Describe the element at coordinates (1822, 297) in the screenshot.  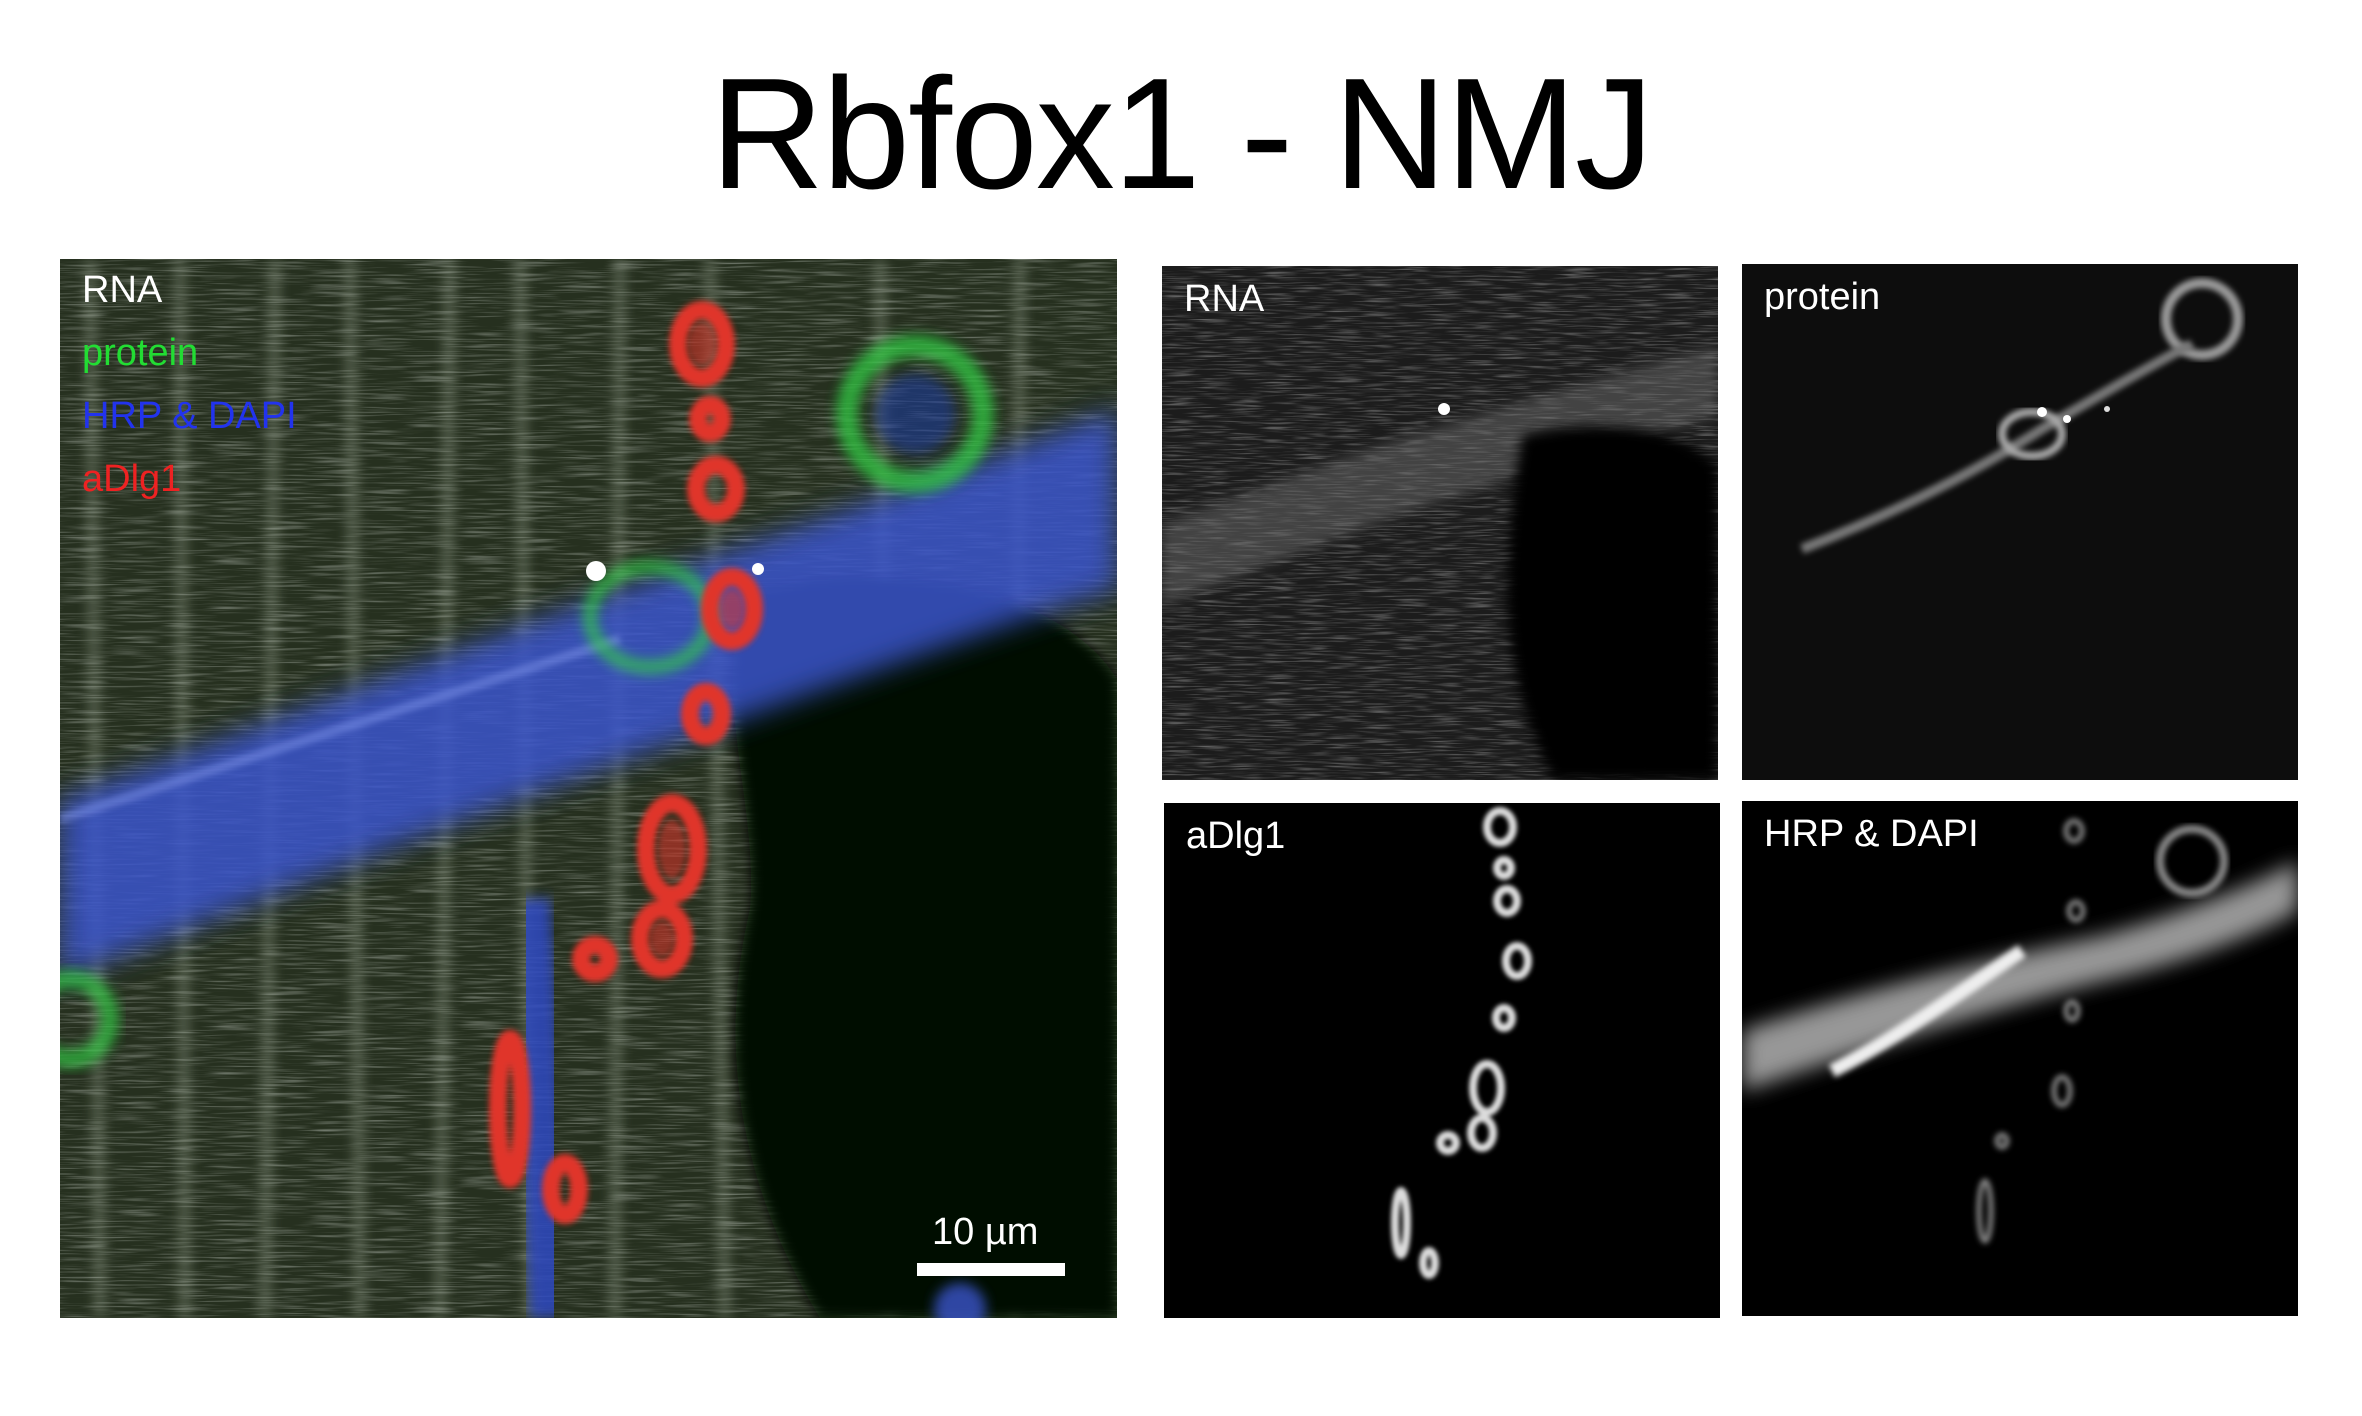
I see `label-protein: protein` at that location.